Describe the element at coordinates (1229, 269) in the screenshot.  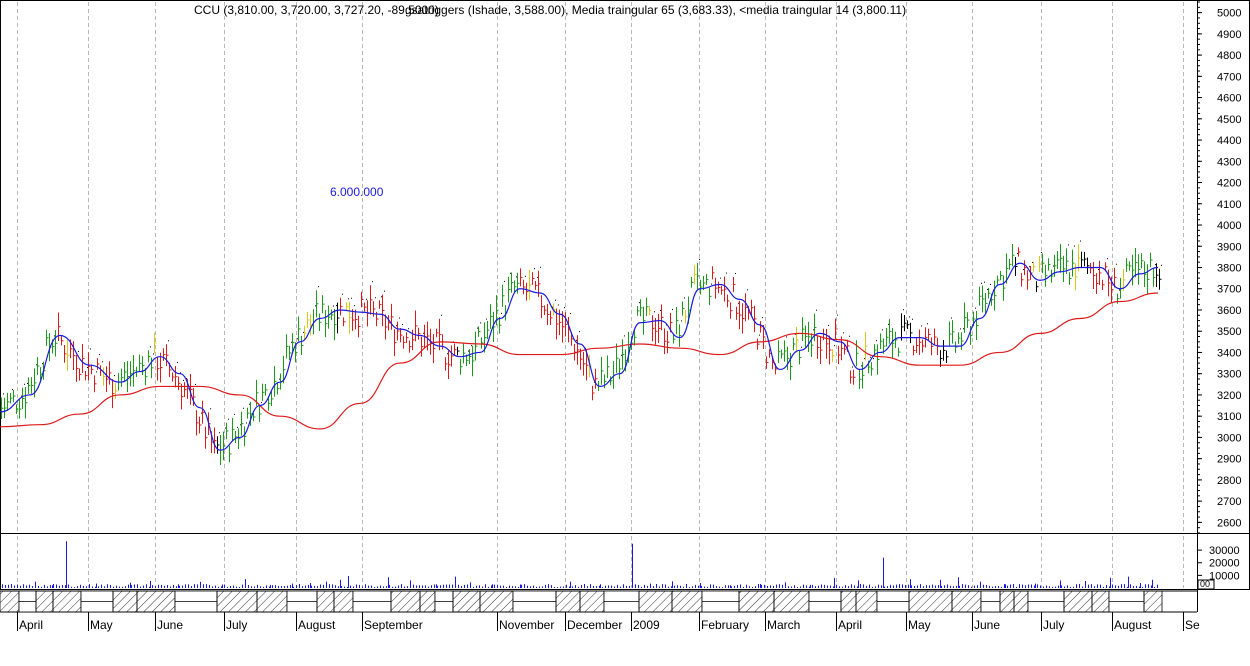
I see `price-tick-label: 3800` at that location.